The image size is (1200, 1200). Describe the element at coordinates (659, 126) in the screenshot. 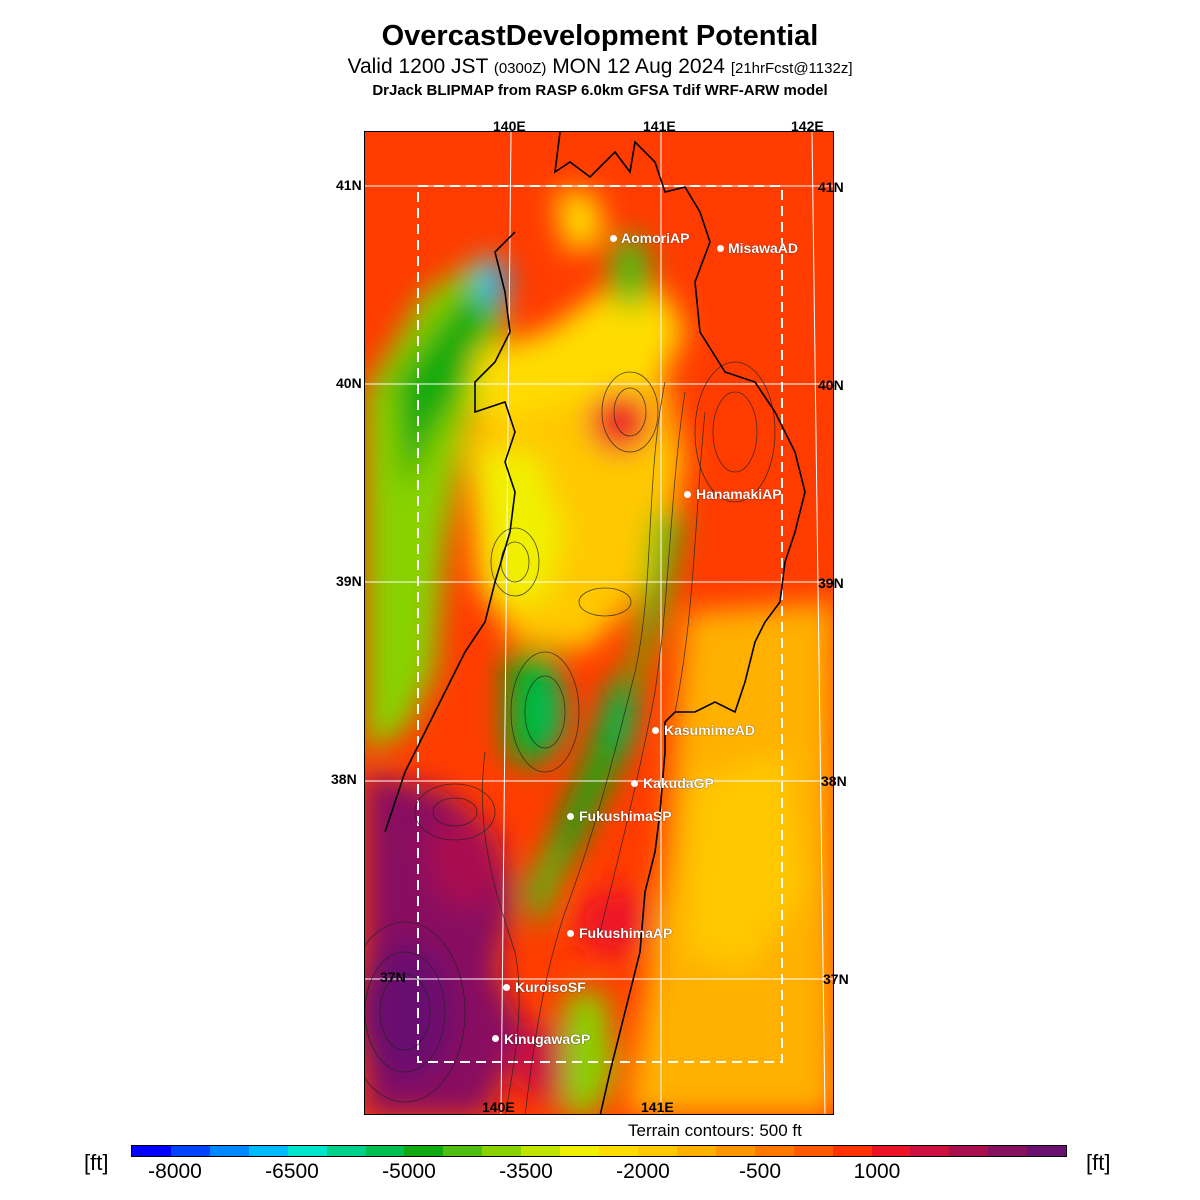

I see `lon-label-top-141e: 141E` at that location.